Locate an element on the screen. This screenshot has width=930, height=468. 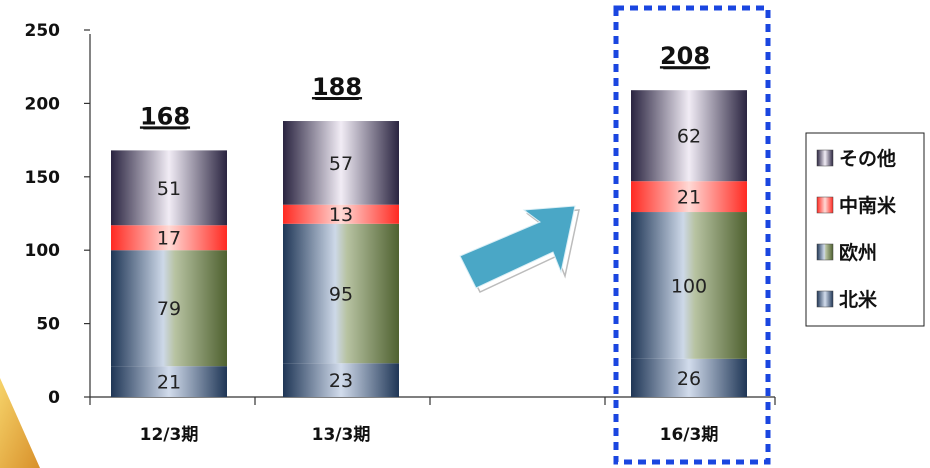
bar-segment-value-label: 13 is located at coordinates (341, 215).